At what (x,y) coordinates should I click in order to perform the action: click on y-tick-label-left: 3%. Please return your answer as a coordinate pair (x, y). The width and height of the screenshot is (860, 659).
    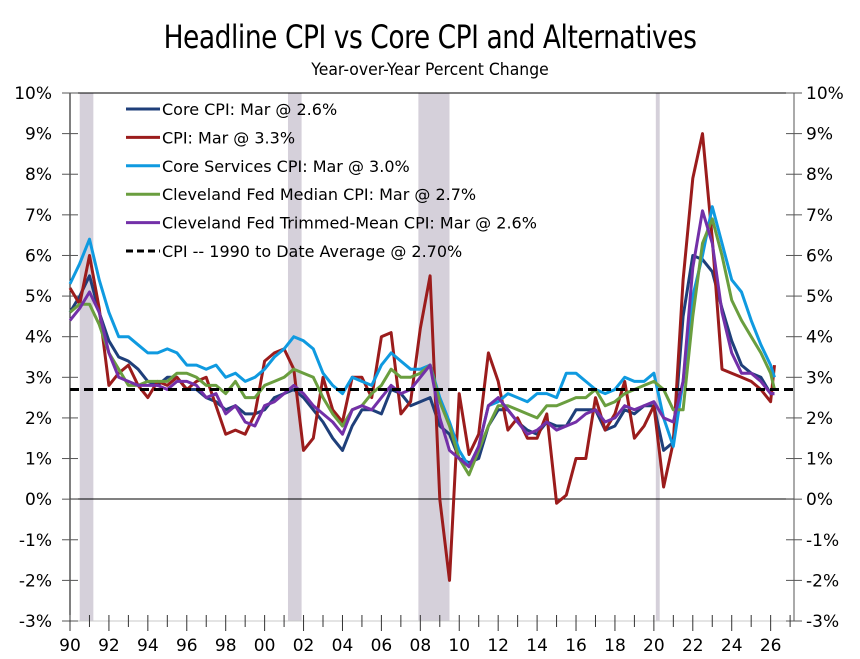
    Looking at the image, I should click on (38, 378).